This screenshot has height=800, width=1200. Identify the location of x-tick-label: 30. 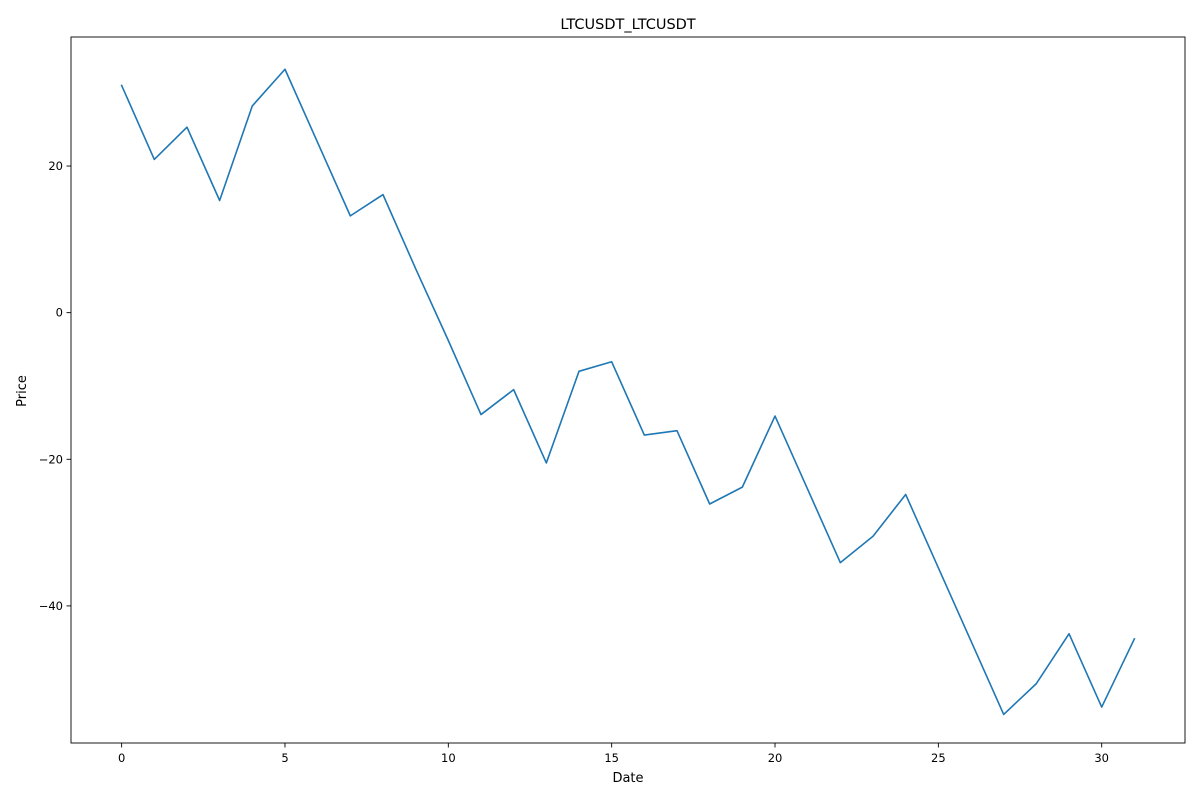
(1101, 758).